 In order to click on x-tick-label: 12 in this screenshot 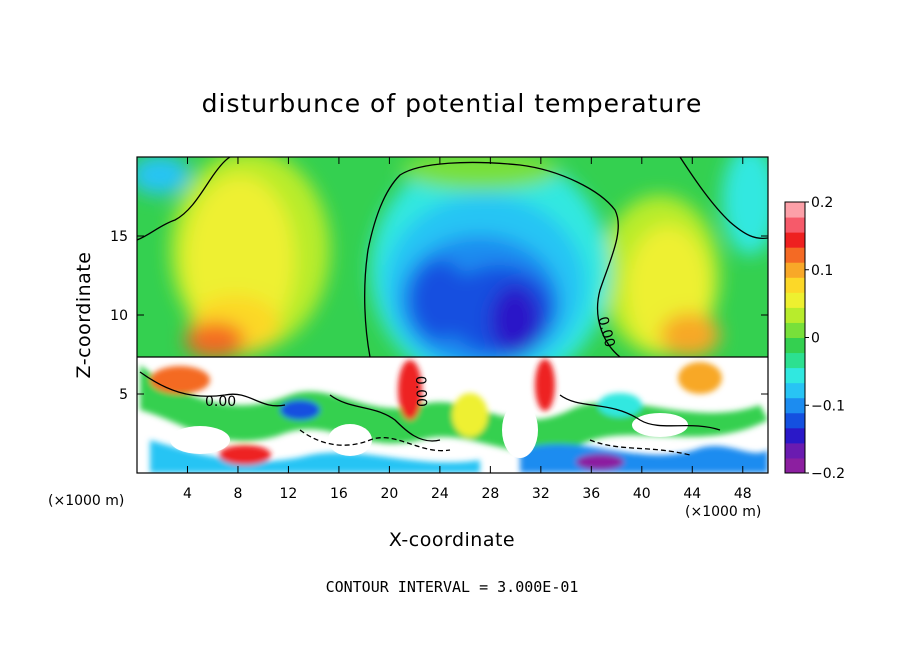, I will do `click(289, 494)`.